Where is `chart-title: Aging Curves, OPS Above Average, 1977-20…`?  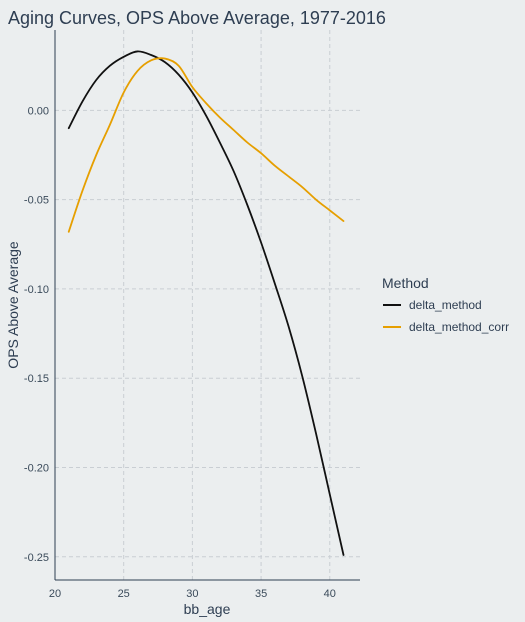
chart-title: Aging Curves, OPS Above Average, 1977-20… is located at coordinates (197, 18).